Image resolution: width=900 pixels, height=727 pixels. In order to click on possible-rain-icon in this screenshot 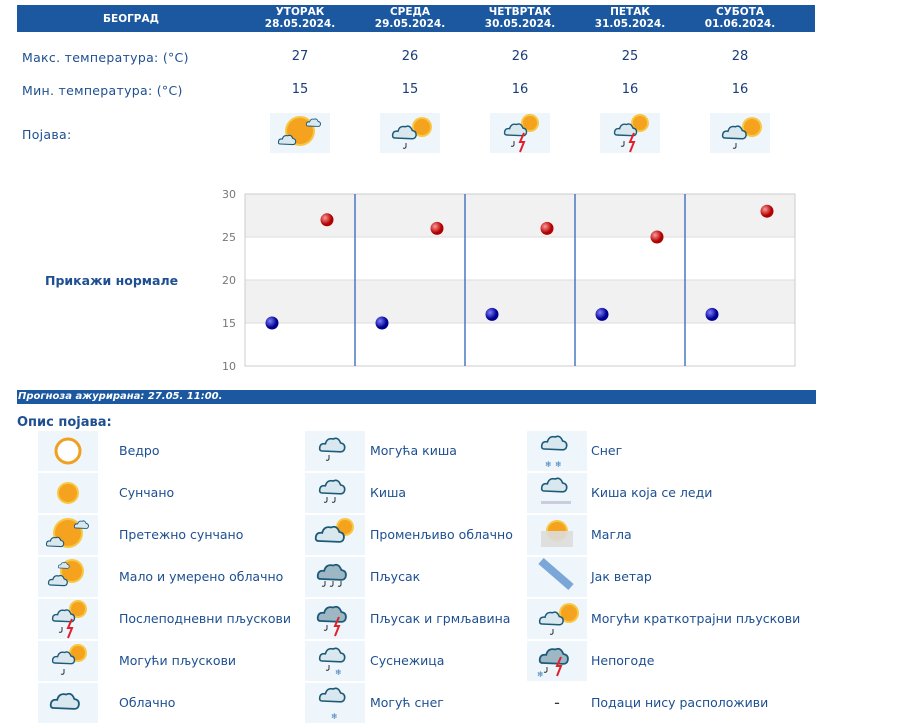, I will do `click(335, 451)`.